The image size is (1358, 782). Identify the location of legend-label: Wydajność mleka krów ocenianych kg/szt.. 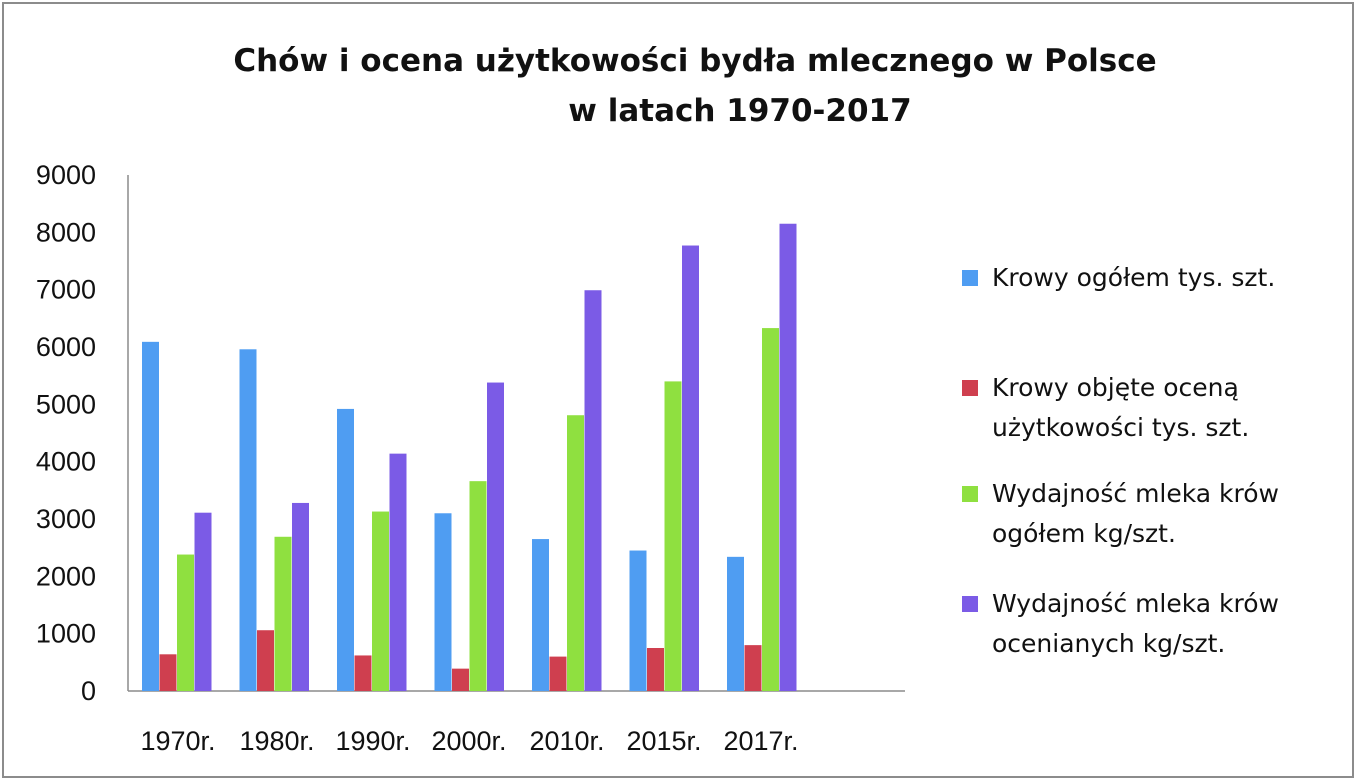
(1135, 623).